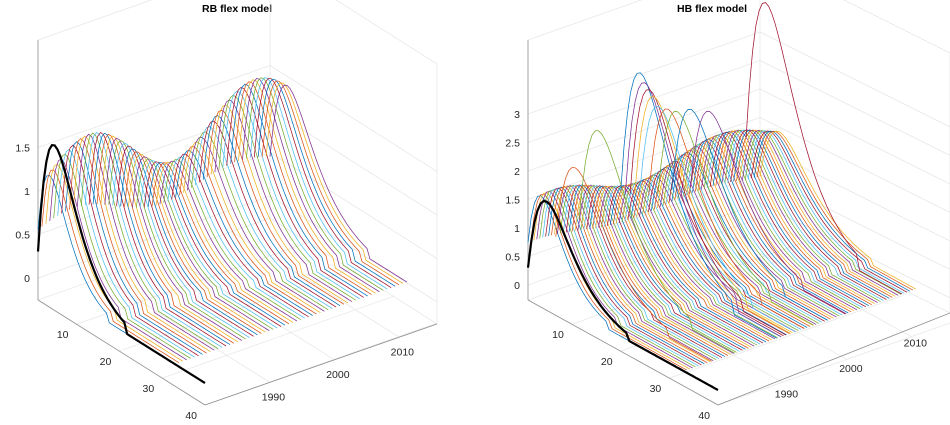 This screenshot has width=950, height=425. Describe the element at coordinates (712, 9) in the screenshot. I see `hb-chart-title: HB flex model` at that location.